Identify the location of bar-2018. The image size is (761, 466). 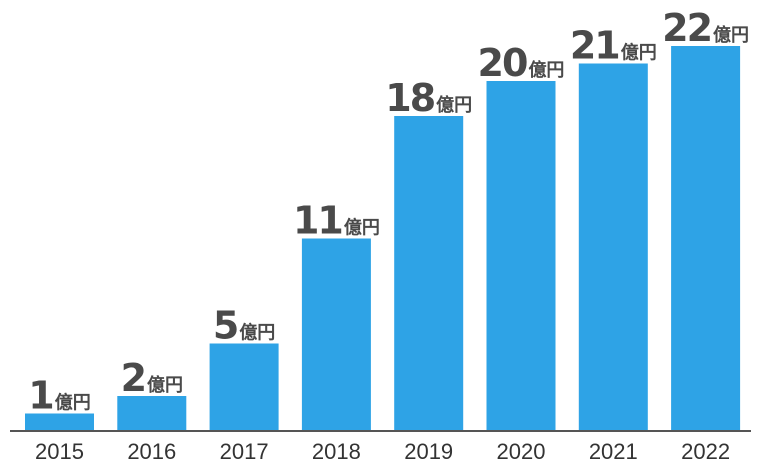
(336, 334).